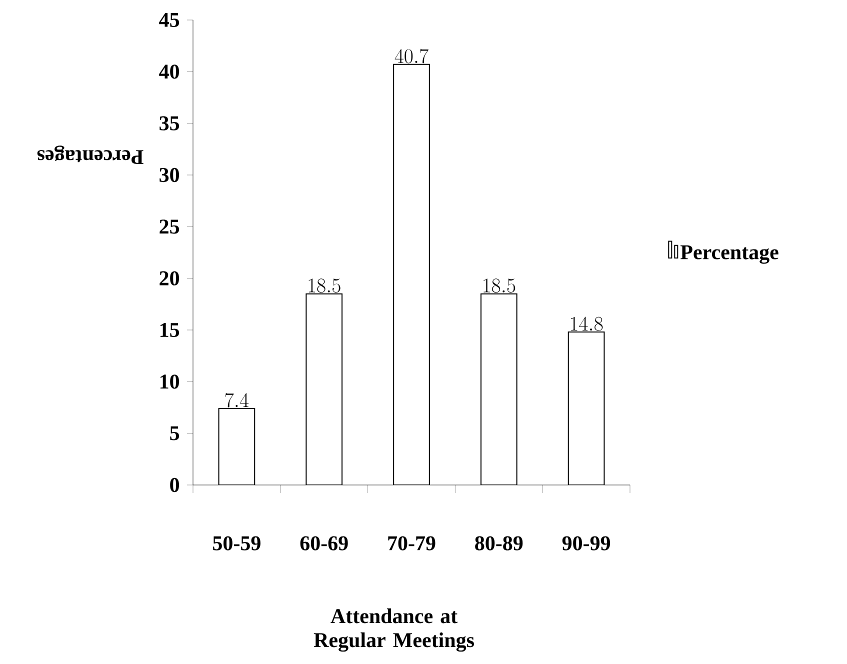 The width and height of the screenshot is (847, 664). I want to click on data-label: 7.4, so click(237, 400).